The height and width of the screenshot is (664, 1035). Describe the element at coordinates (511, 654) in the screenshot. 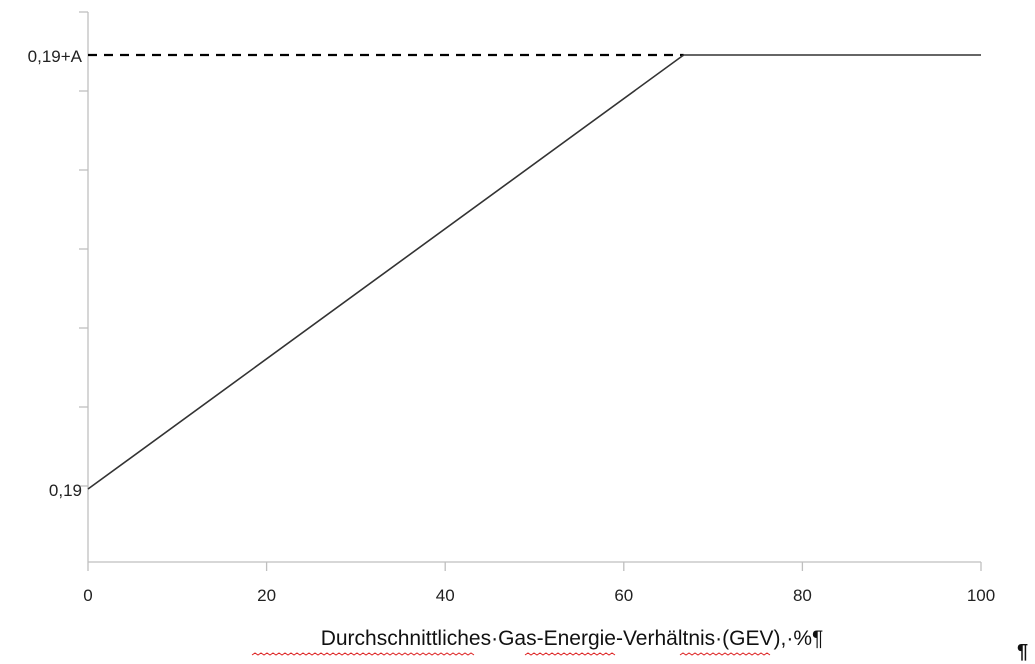

I see `spellcheck-underlines` at that location.